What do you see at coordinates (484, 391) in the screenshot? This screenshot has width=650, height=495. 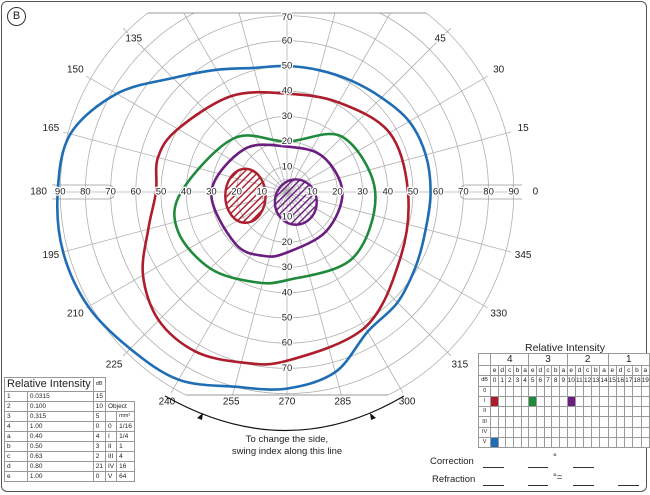 I see `object-label: 0` at bounding box center [484, 391].